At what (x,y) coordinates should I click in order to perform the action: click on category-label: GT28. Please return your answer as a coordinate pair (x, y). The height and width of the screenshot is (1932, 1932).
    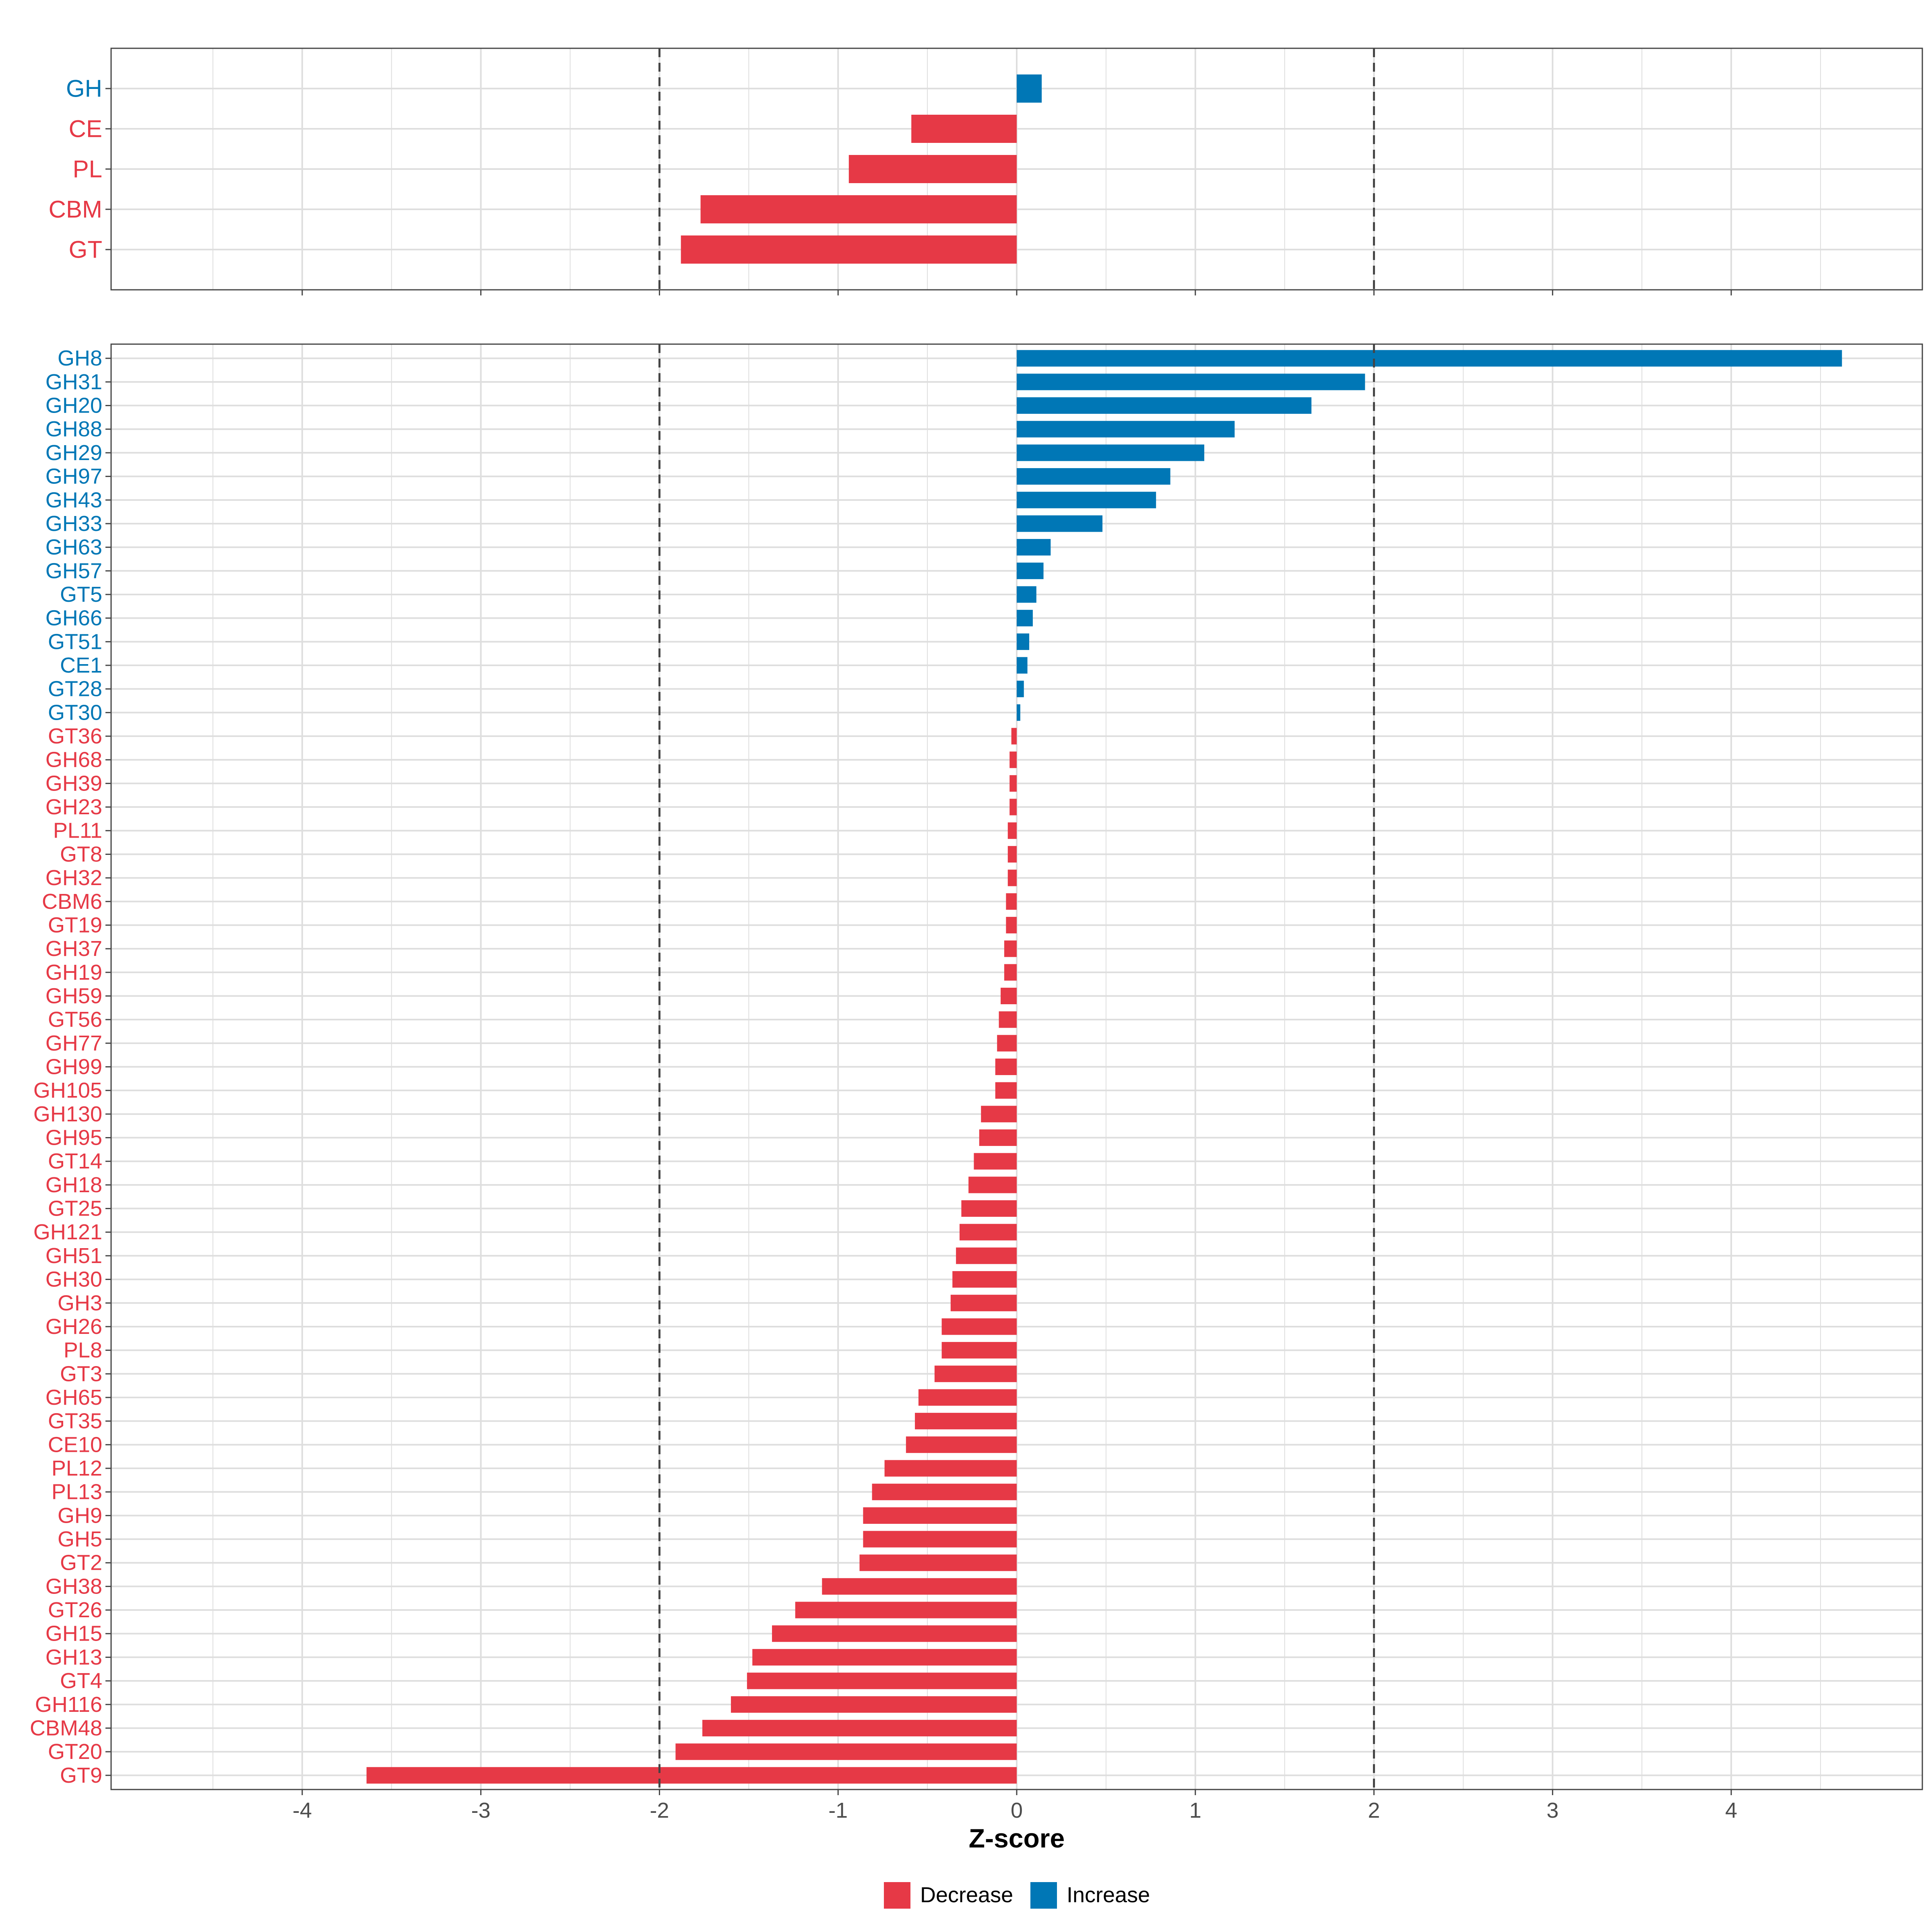
    Looking at the image, I should click on (75, 689).